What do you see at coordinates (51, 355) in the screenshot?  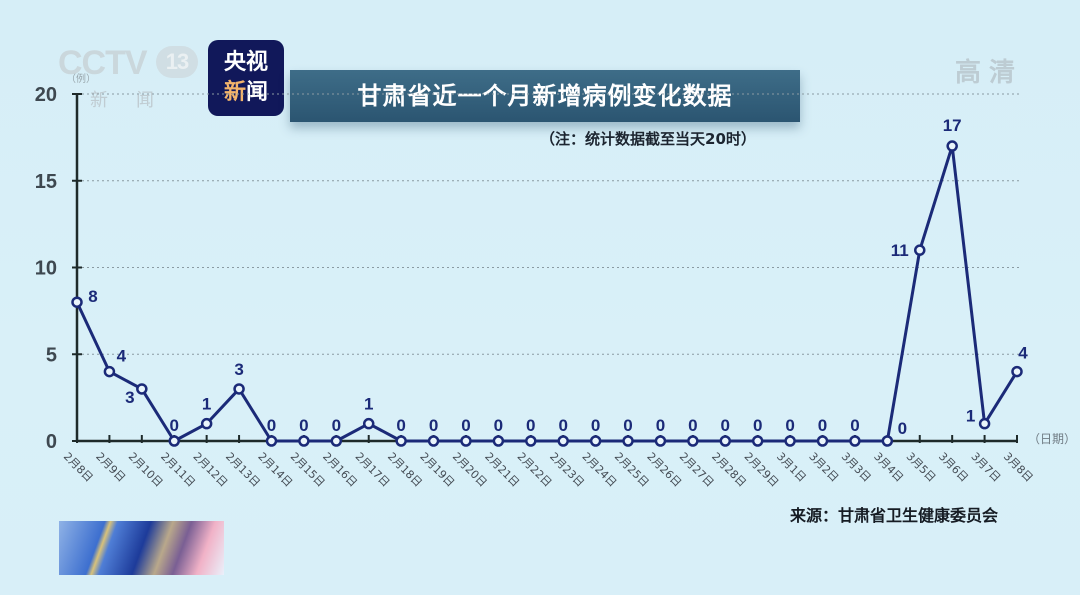 I see `y-tick-label: 5` at bounding box center [51, 355].